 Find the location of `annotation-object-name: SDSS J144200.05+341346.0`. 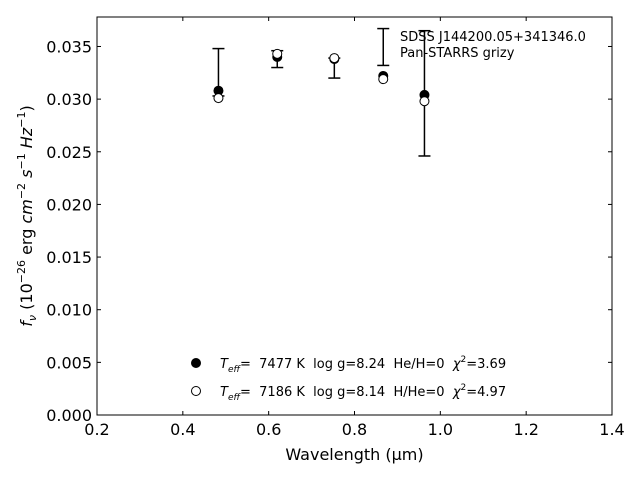

annotation-object-name: SDSS J144200.05+341346.0 is located at coordinates (493, 37).